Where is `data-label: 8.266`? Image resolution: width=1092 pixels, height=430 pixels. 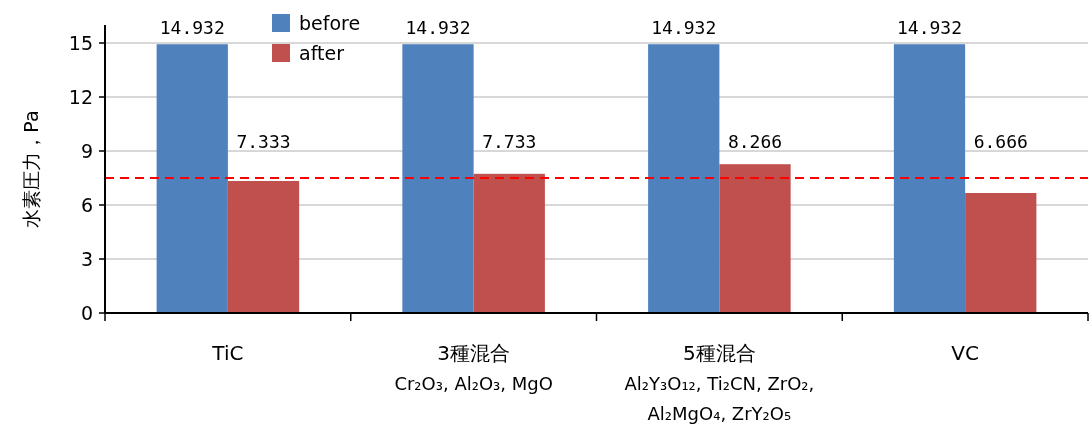 data-label: 8.266 is located at coordinates (755, 141).